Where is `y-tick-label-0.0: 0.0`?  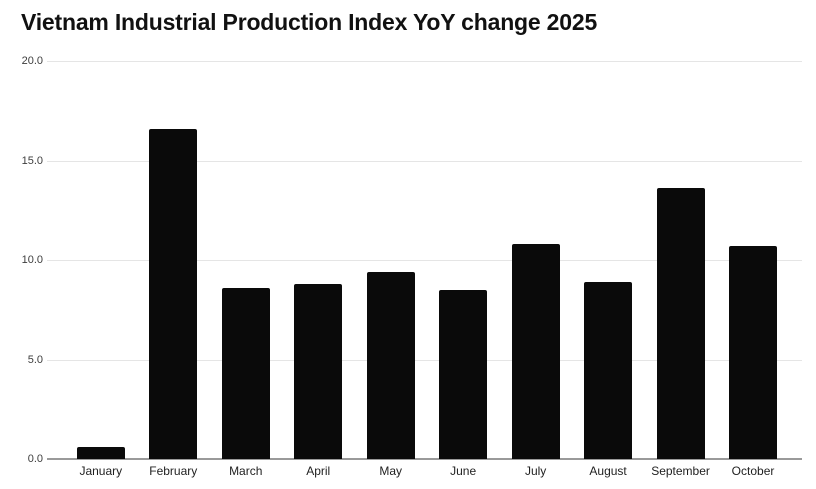
y-tick-label-0.0: 0.0 is located at coordinates (35, 459).